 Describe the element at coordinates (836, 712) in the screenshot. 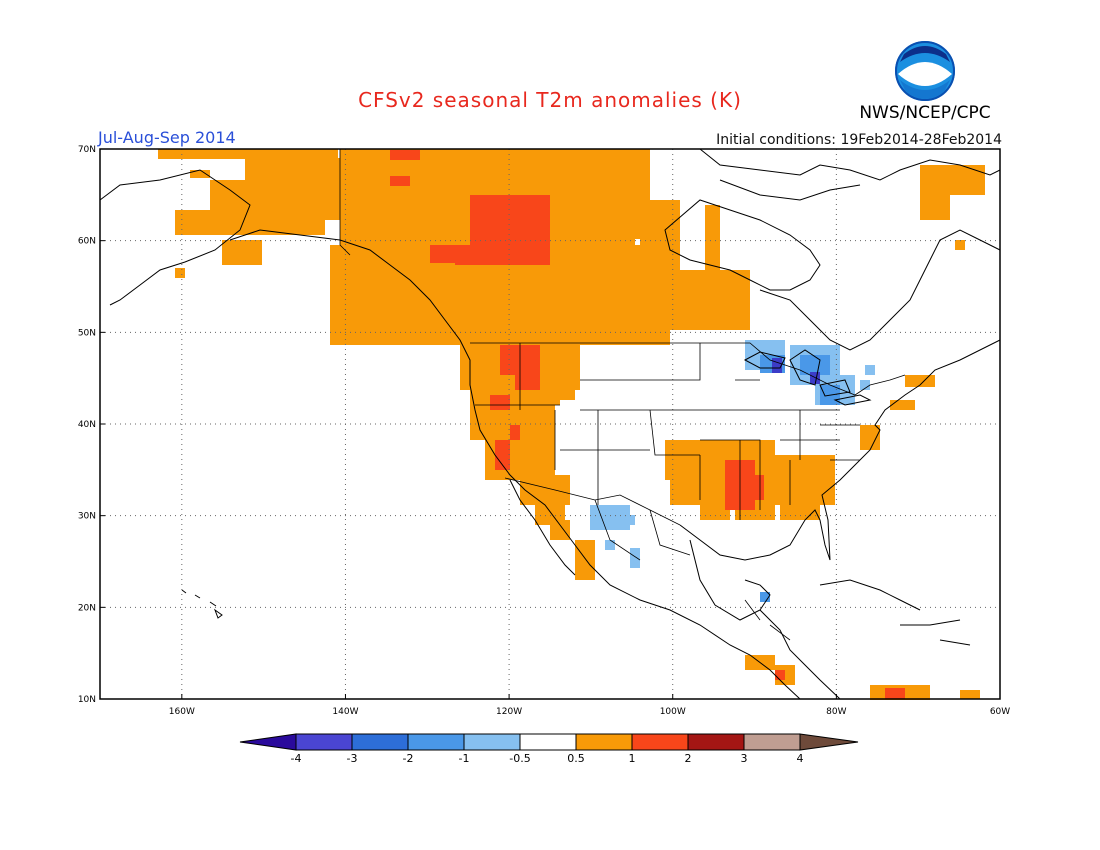

I see `lon-tick-label: 80W` at that location.